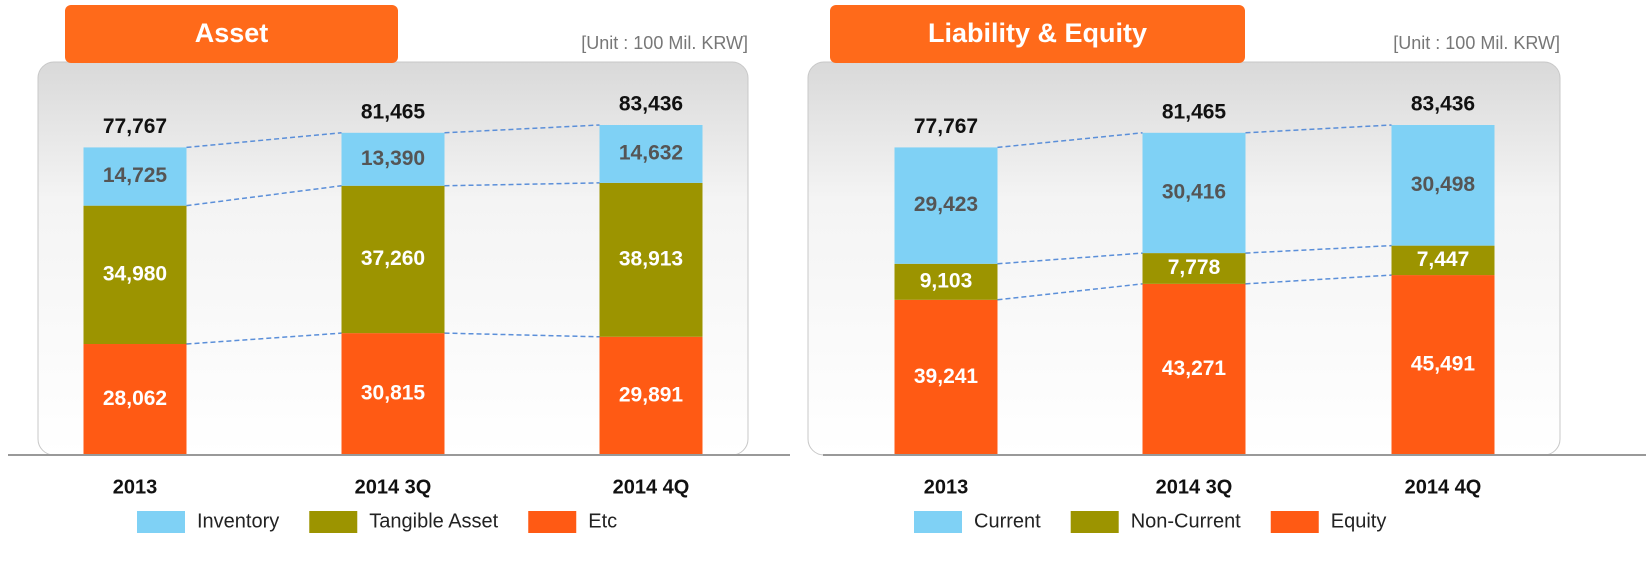  I want to click on legend-label: Non-Current, so click(1186, 521).